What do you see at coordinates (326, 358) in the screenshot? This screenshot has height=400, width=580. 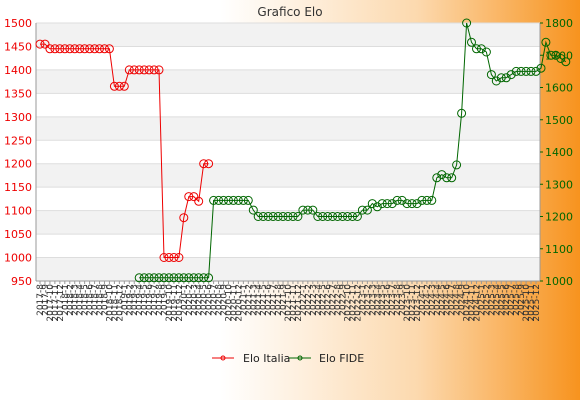 I see `legend-item-elo-fide: Elo FIDE` at bounding box center [326, 358].